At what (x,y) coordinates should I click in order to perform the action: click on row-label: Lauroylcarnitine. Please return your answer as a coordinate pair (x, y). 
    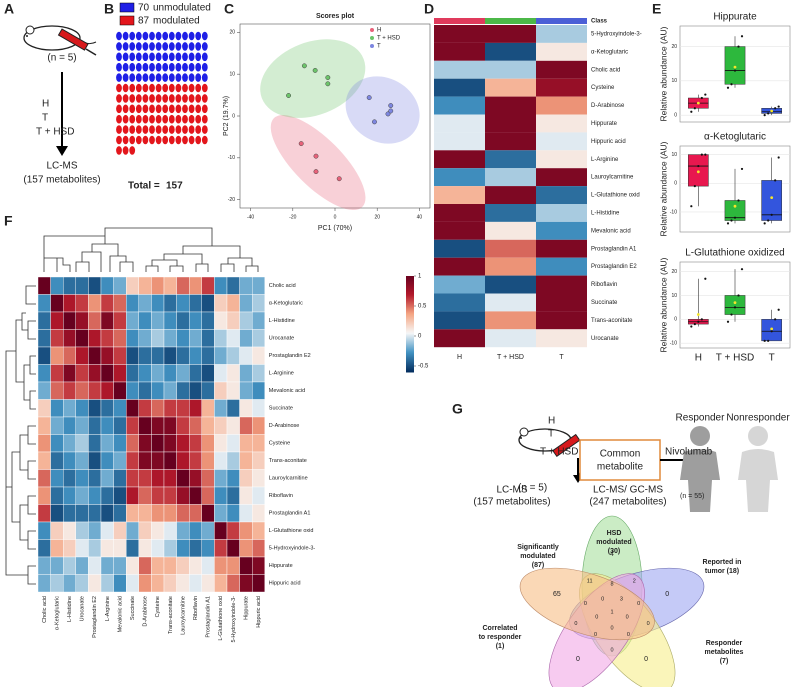
    Looking at the image, I should click on (612, 178).